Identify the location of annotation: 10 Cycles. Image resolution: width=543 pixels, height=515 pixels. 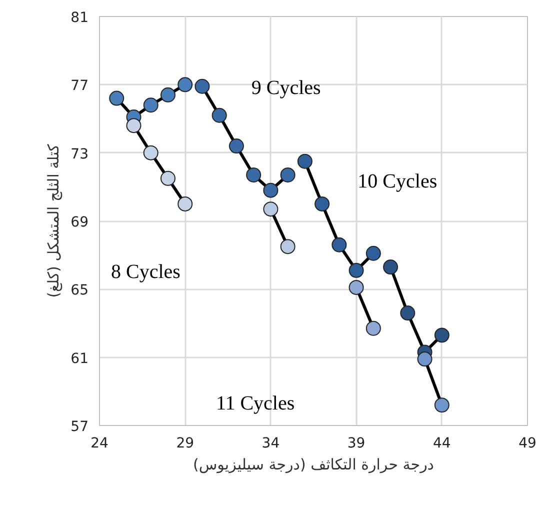
(398, 181).